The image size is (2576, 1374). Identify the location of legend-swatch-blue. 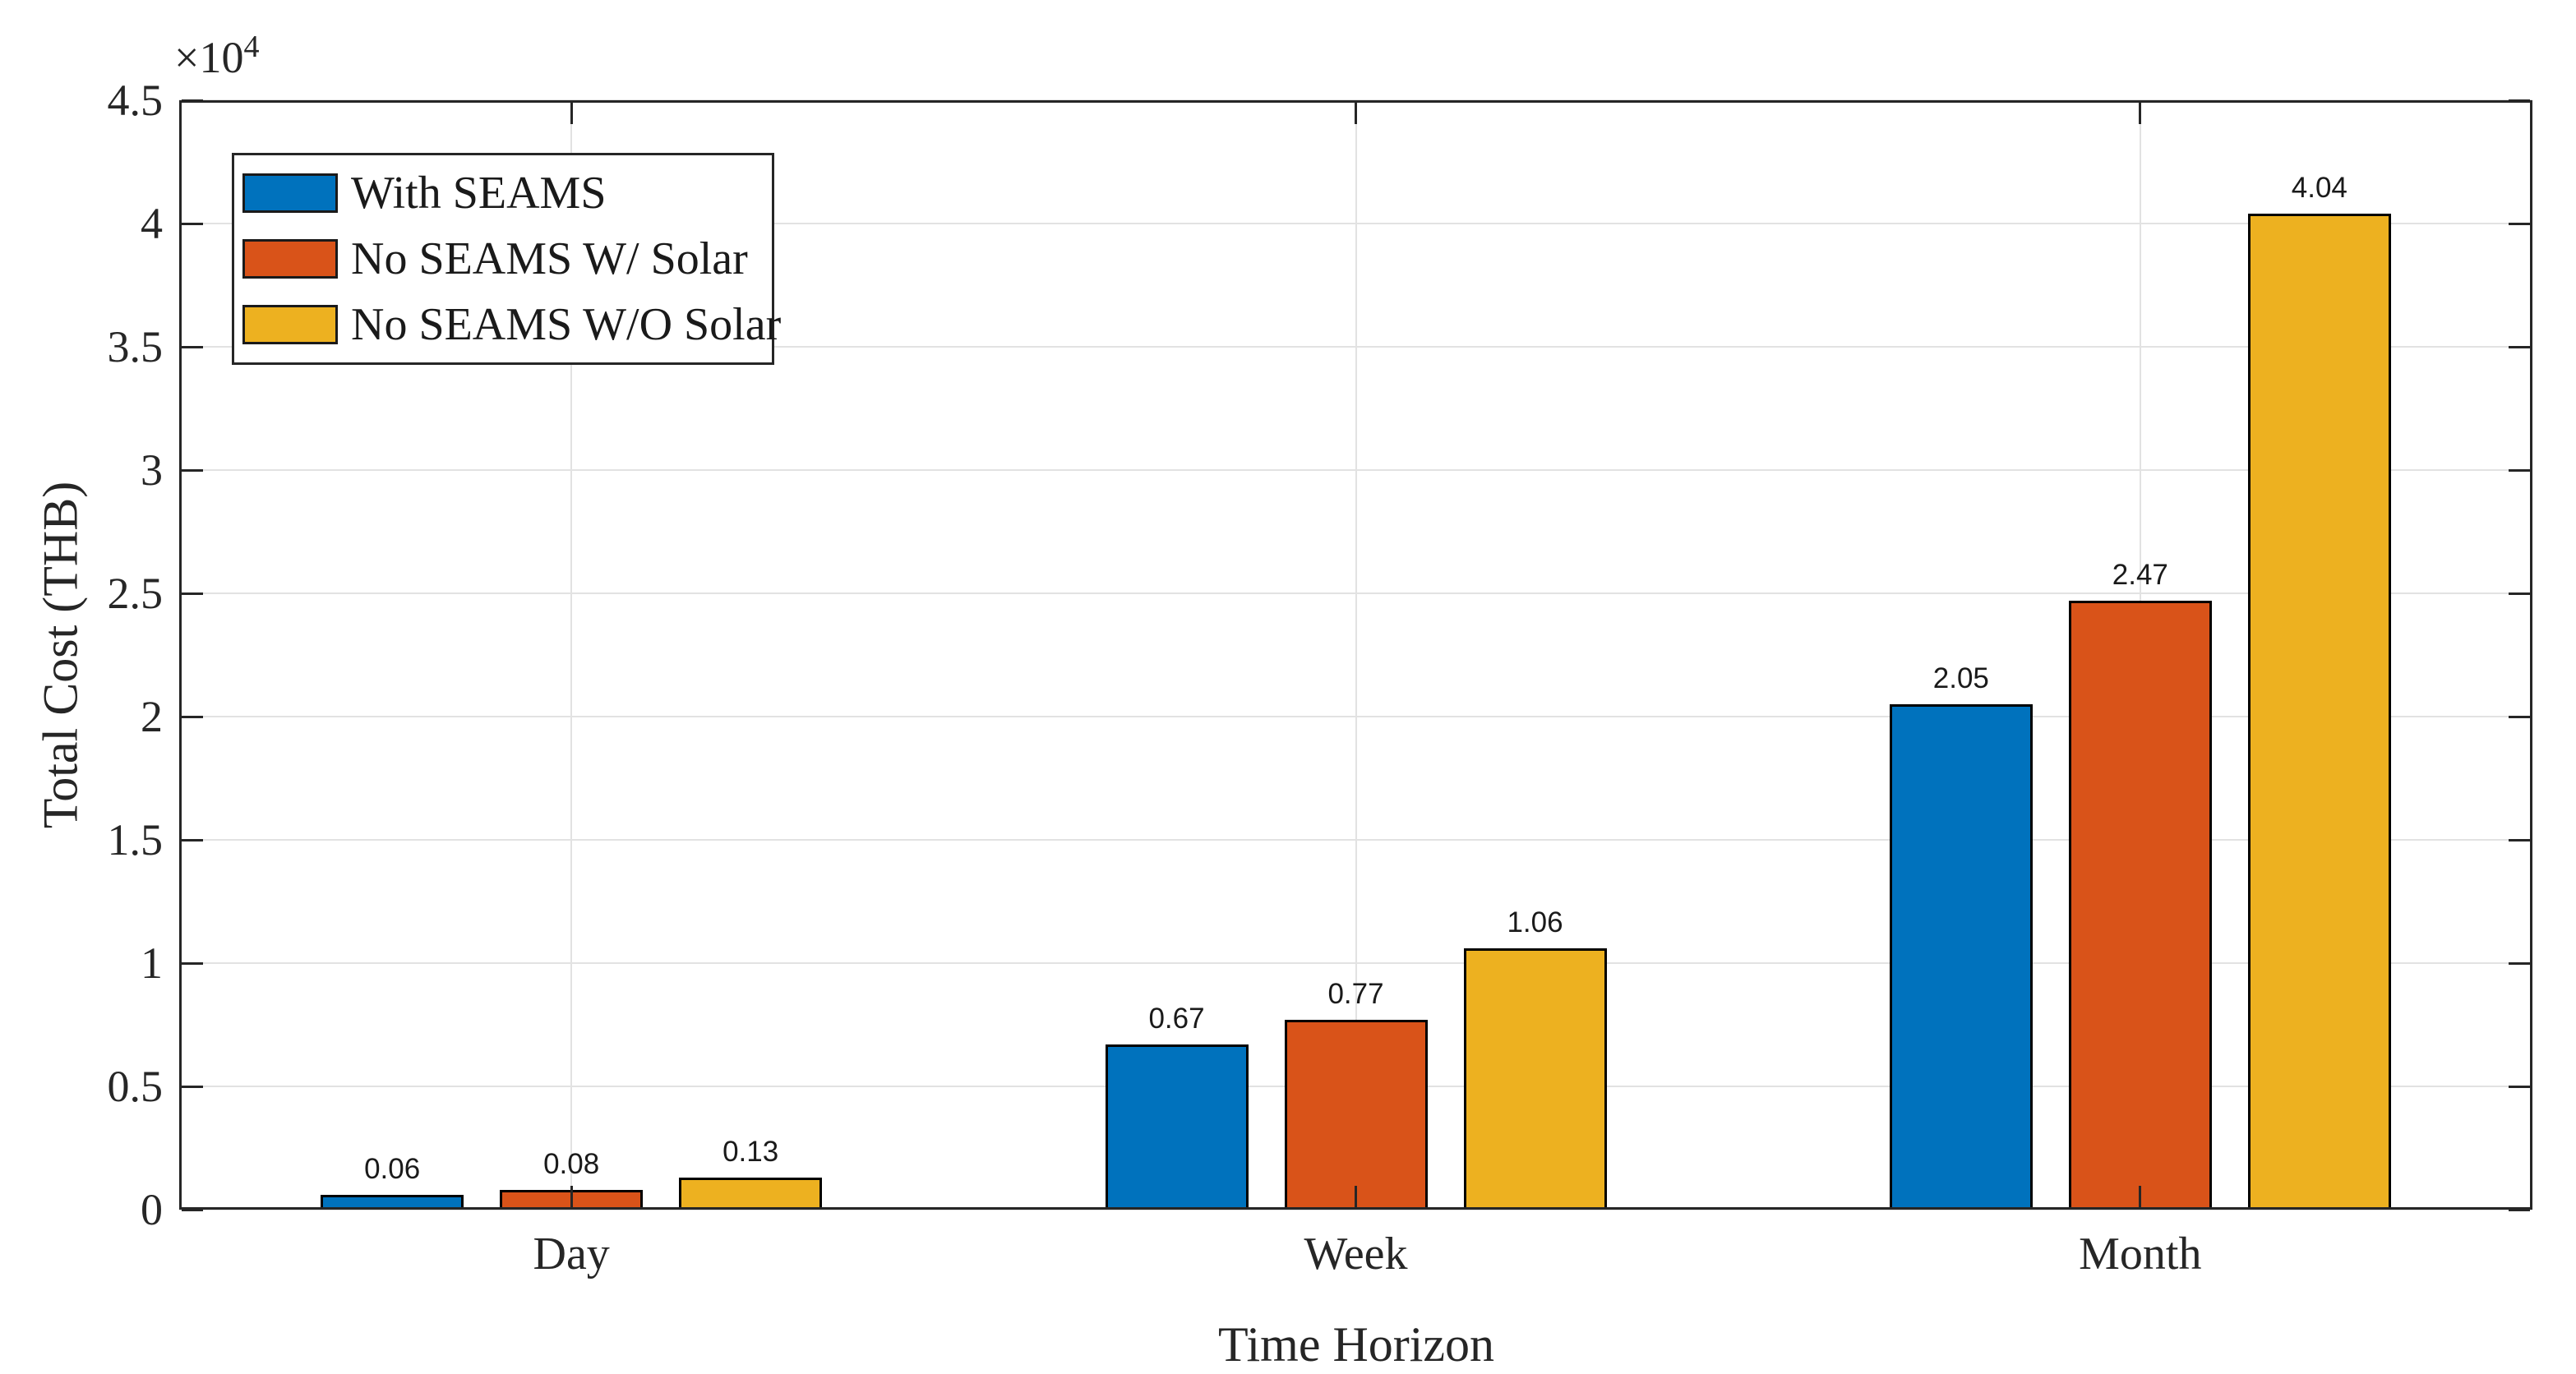
(290, 193).